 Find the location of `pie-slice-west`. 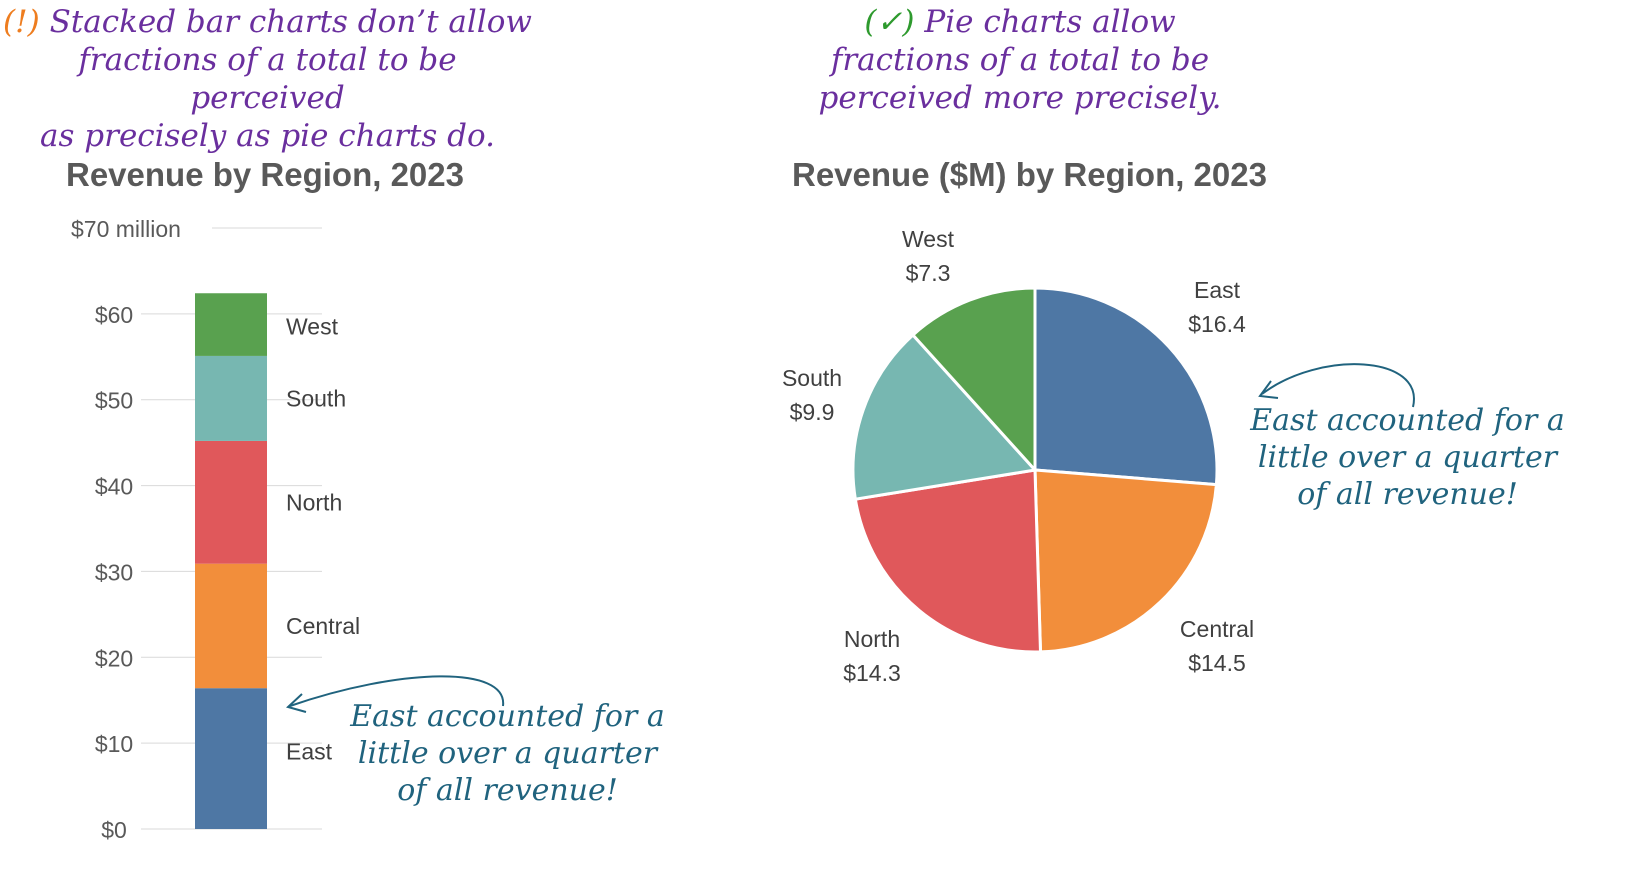

pie-slice-west is located at coordinates (974, 379).